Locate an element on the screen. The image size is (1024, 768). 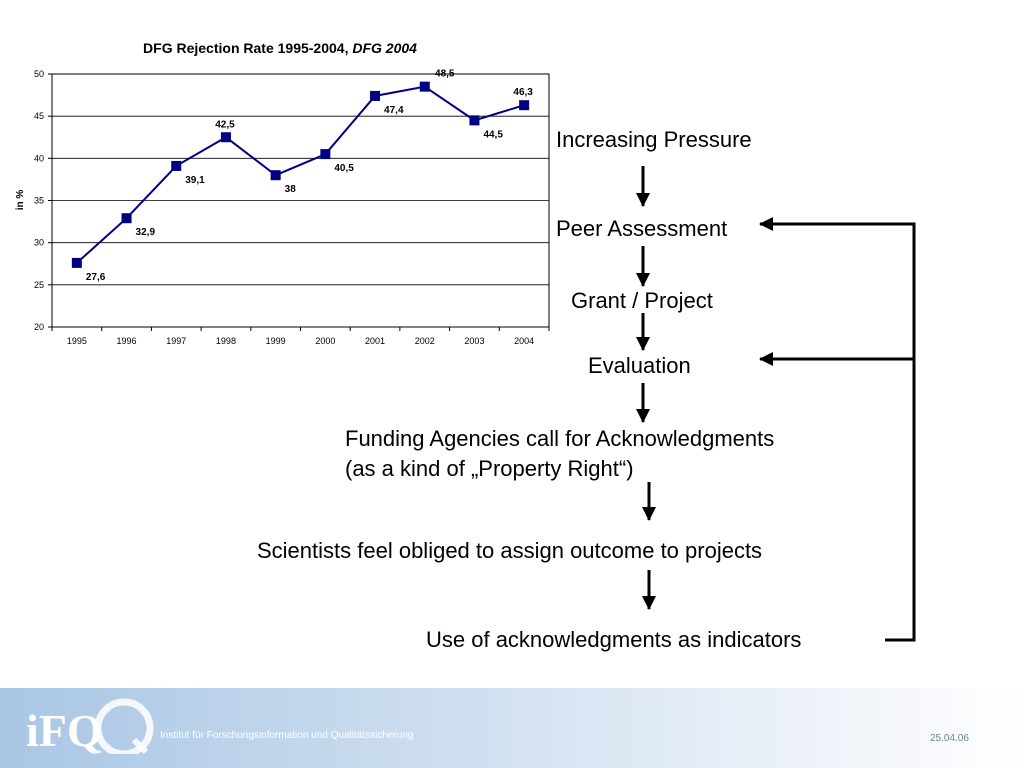
chart-title-main: DFG Rejection Rate 1995-2004, is located at coordinates (245, 48).